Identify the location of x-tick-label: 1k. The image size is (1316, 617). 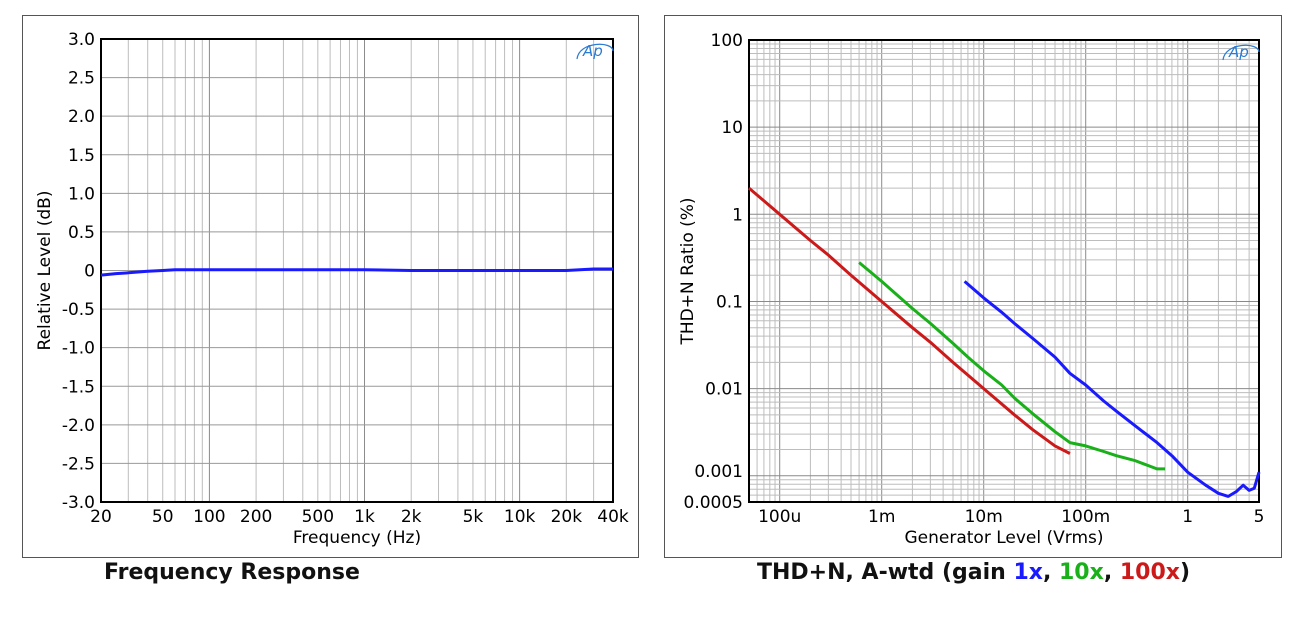
(364, 517).